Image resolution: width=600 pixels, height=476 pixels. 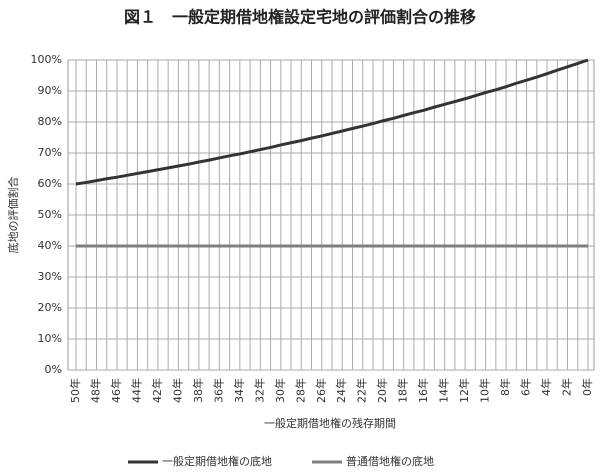 What do you see at coordinates (300, 17) in the screenshot?
I see `chart-title: 図１ 一般定期借地権設定宅地の評価割合の推移` at bounding box center [300, 17].